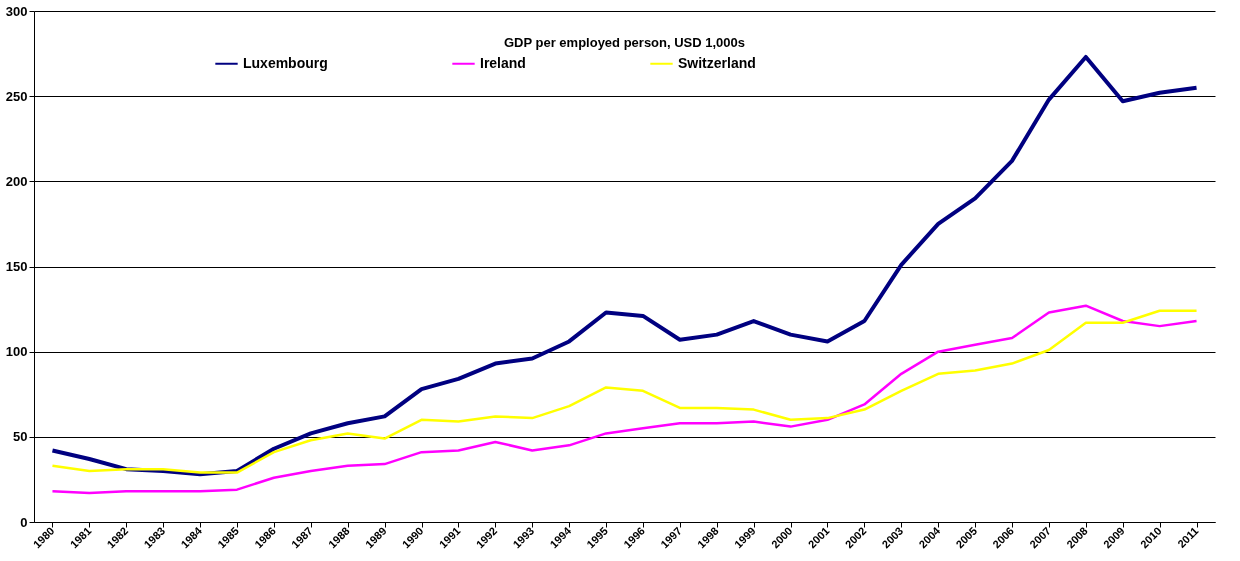 The image size is (1240, 561). Describe the element at coordinates (717, 62) in the screenshot. I see `legend-label: Switzerland` at that location.